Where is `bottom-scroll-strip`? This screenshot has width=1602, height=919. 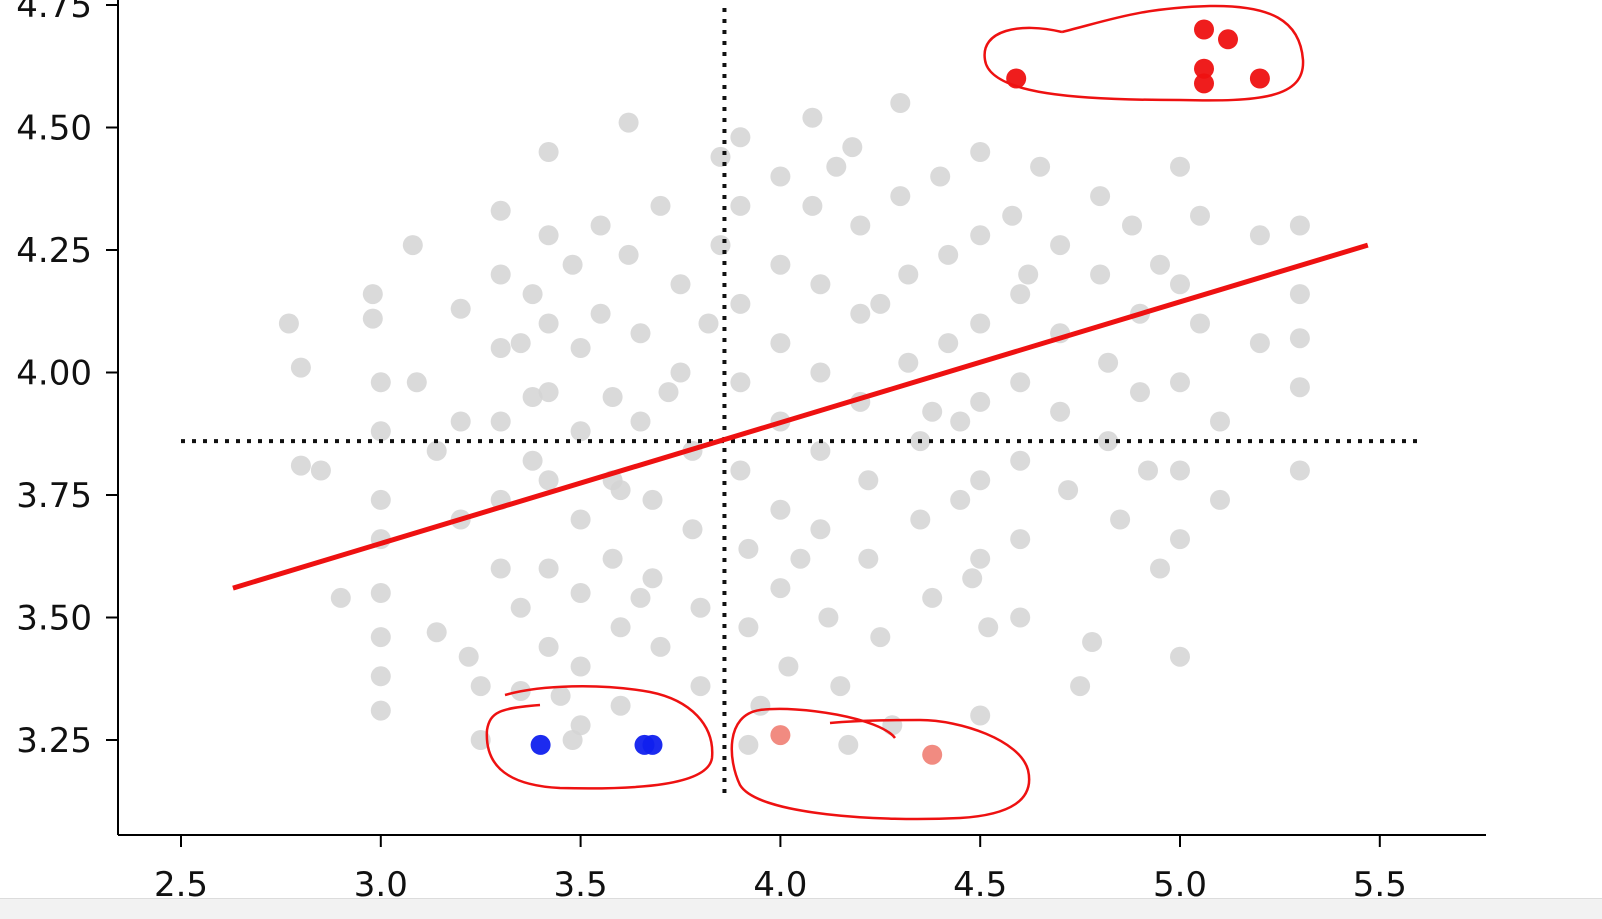
bottom-scroll-strip is located at coordinates (801, 908).